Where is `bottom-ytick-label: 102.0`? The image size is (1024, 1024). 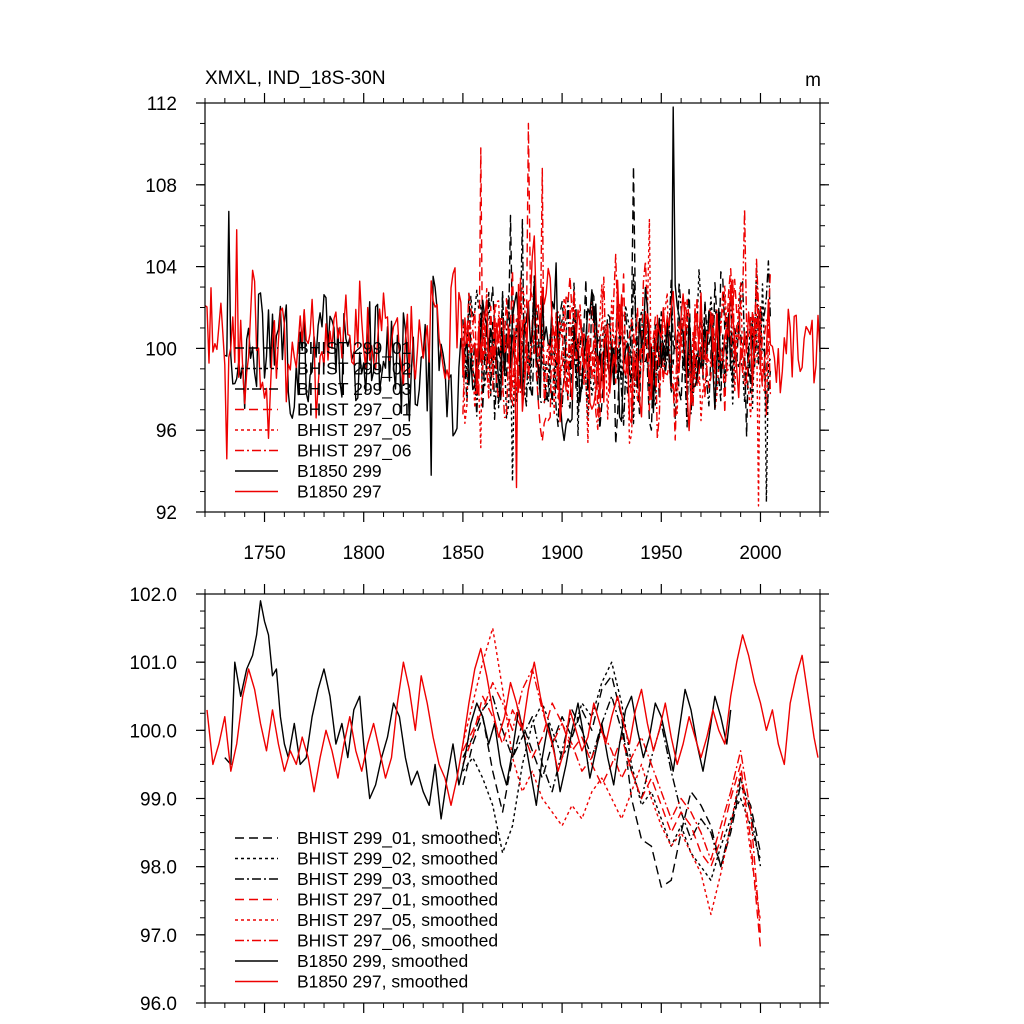
bottom-ytick-label: 102.0 is located at coordinates (153, 595).